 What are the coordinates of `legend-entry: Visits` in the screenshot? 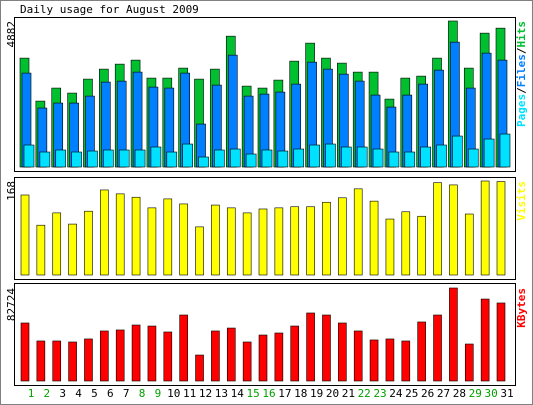 It's located at (521, 201).